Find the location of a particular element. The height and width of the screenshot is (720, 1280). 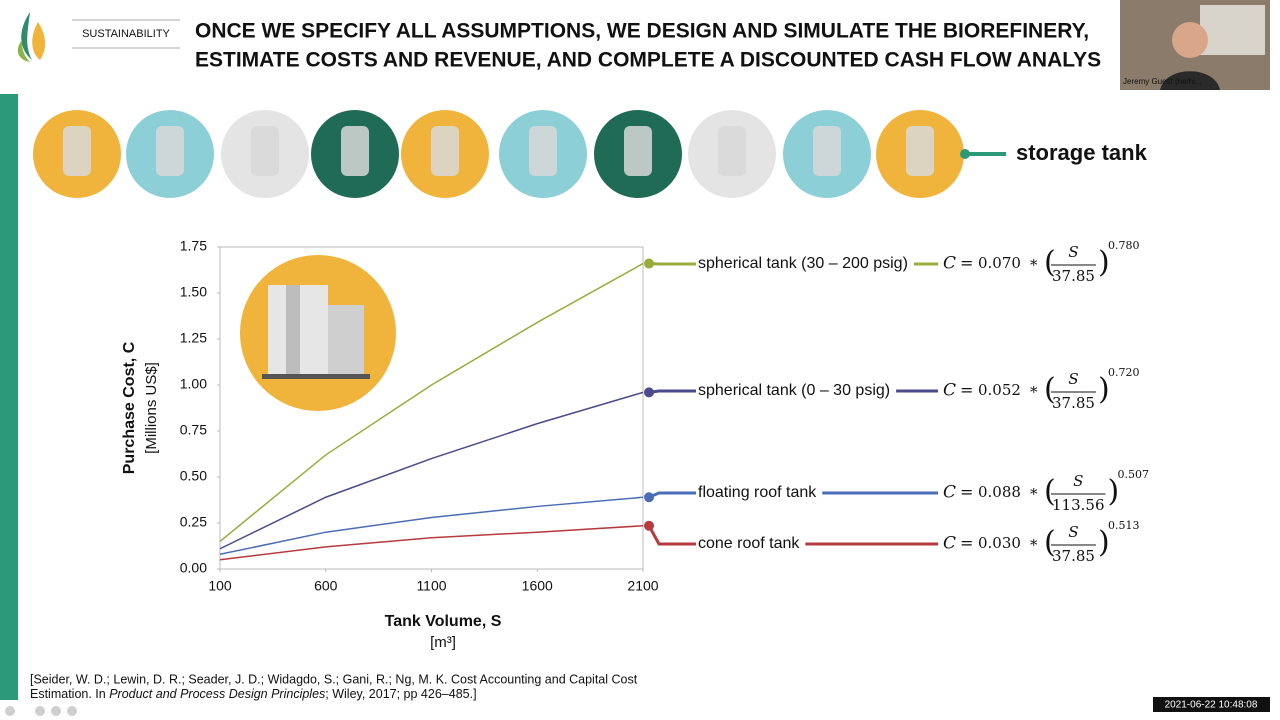

section-label: SUSTAINABILITY is located at coordinates (126, 34).